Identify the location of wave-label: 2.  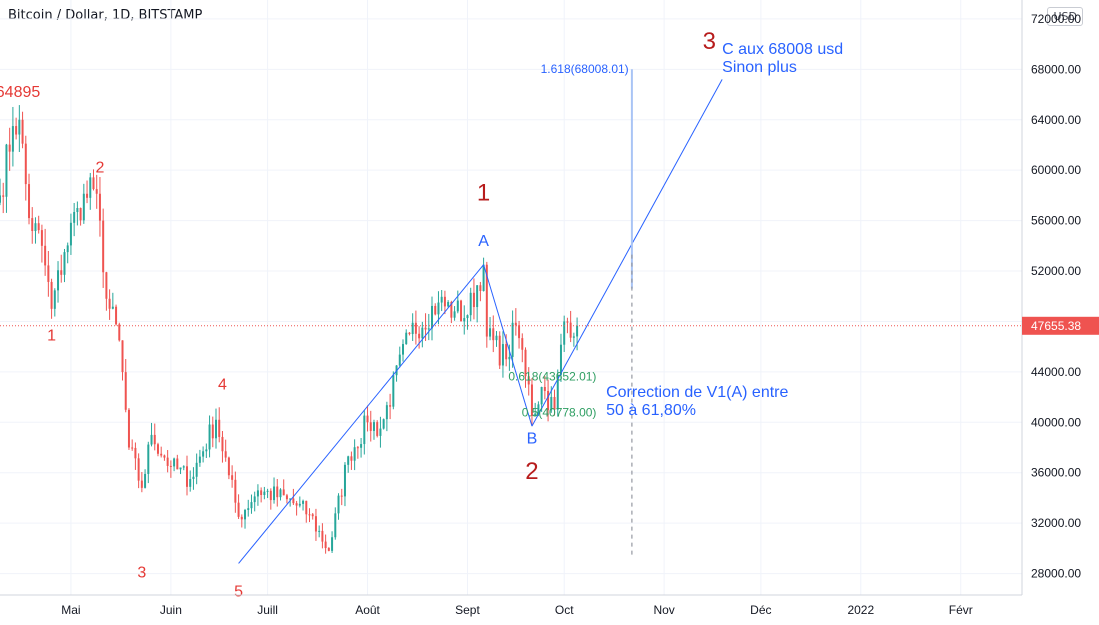
(531, 471).